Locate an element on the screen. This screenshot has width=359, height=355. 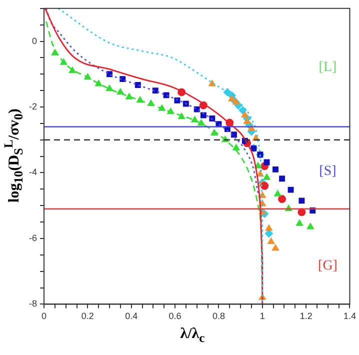
x-tick-label: 0 is located at coordinates (44, 316).